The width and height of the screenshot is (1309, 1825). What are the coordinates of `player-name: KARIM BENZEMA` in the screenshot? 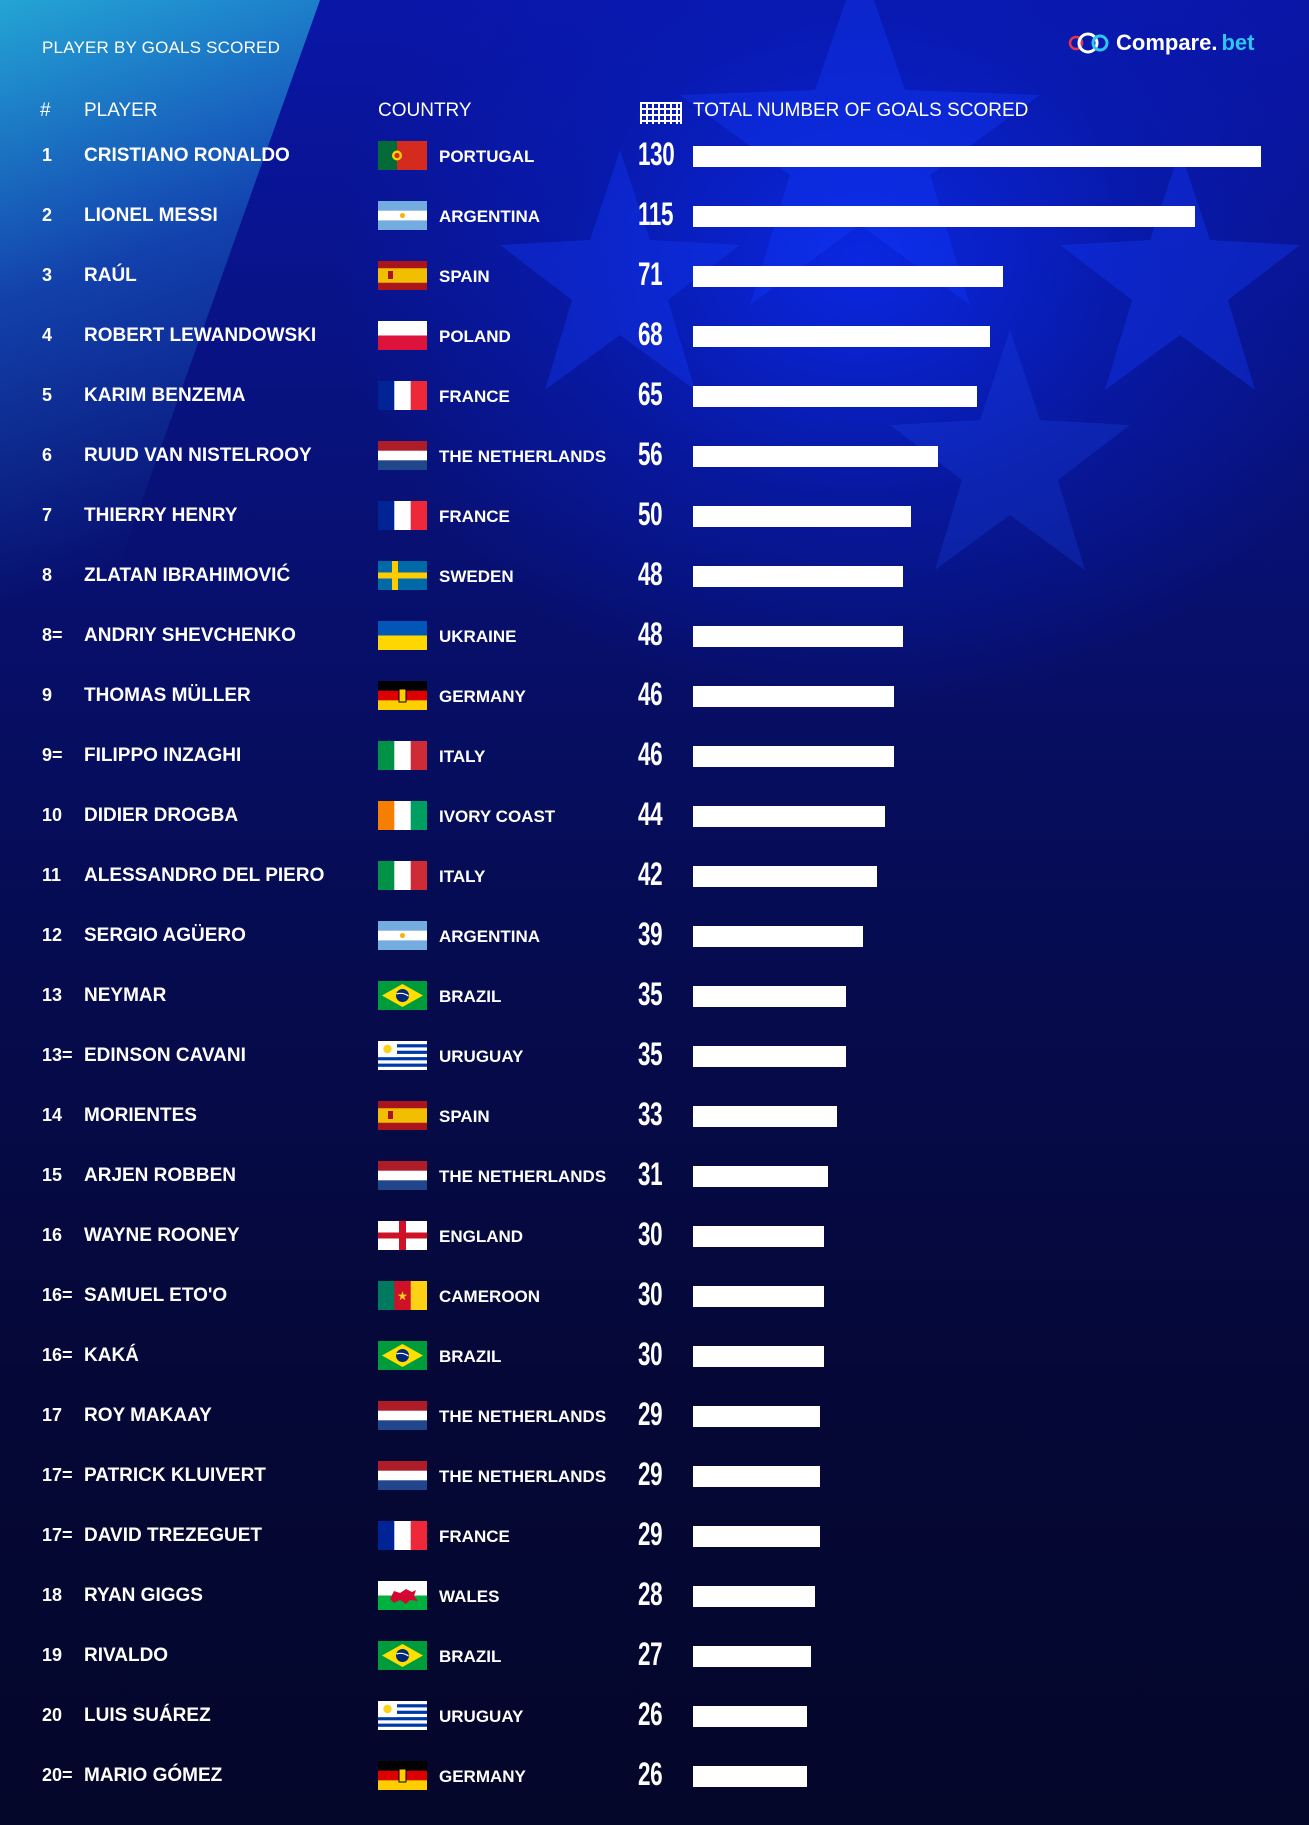 It's located at (165, 395).